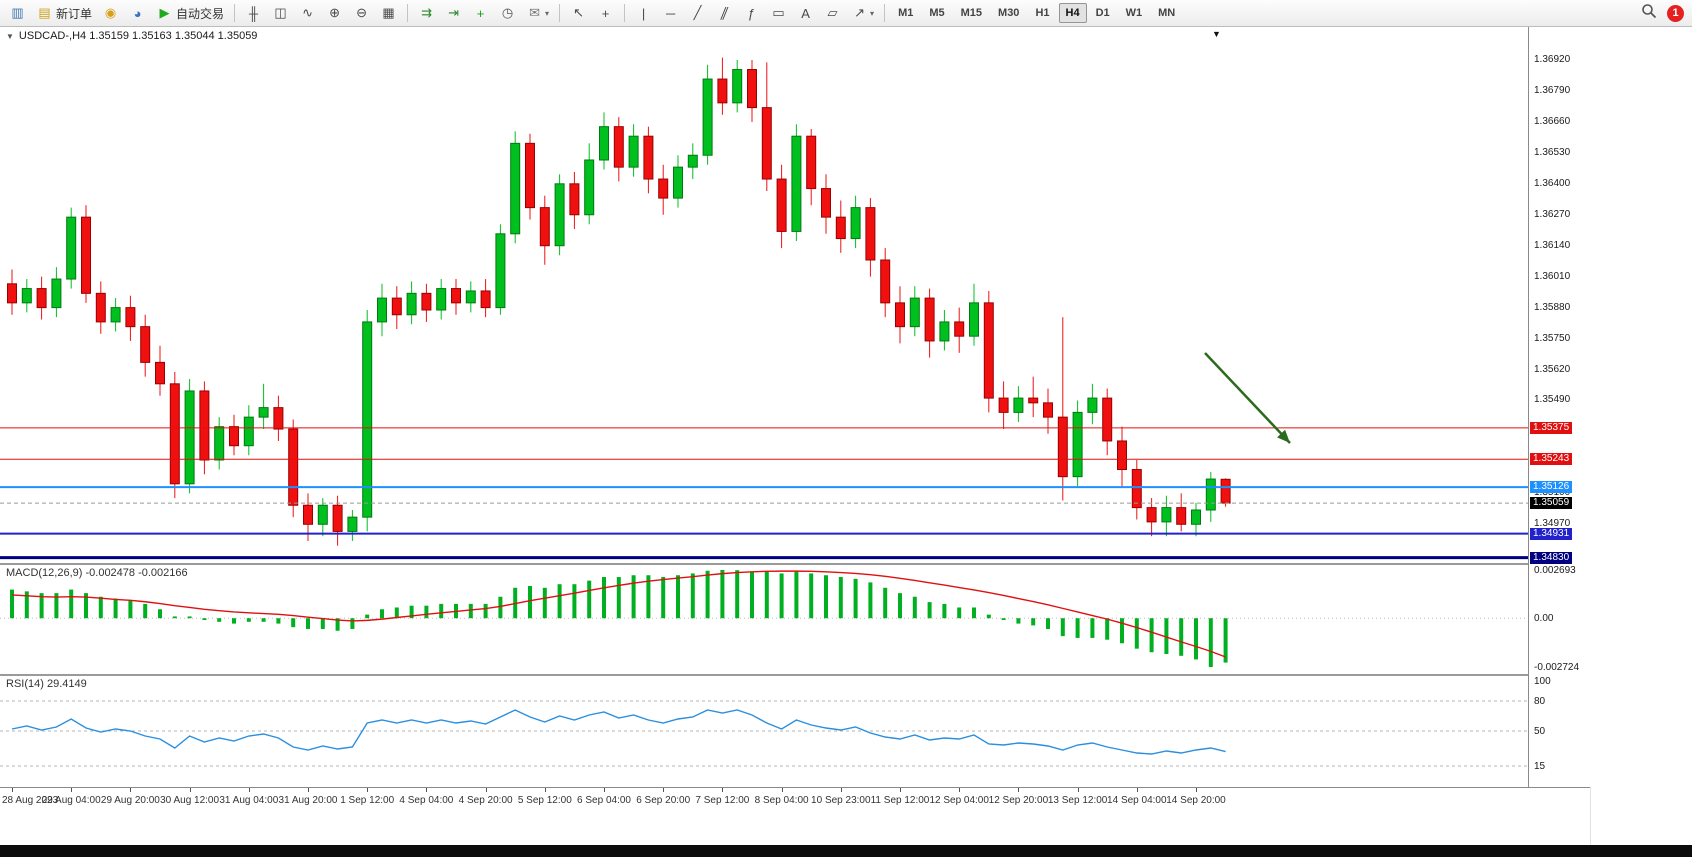 The width and height of the screenshot is (1692, 857). I want to click on arrows-dropdown-icon: ▾, so click(872, 13).